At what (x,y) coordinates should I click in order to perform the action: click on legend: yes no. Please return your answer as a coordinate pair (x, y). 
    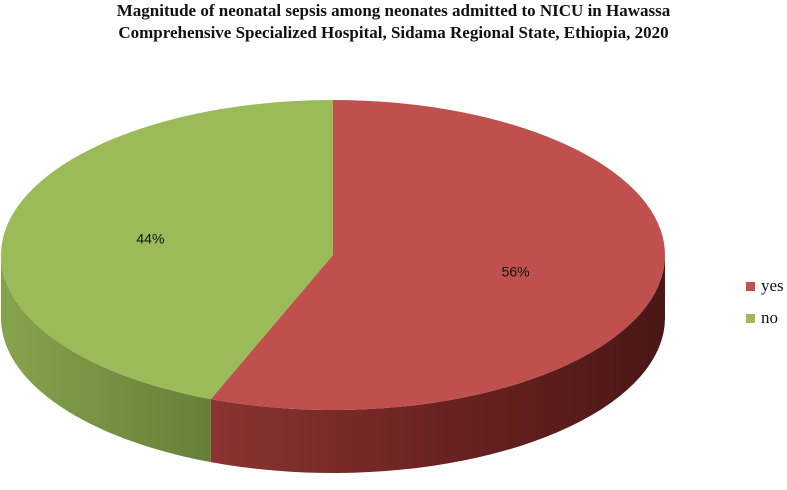
    Looking at the image, I should click on (765, 302).